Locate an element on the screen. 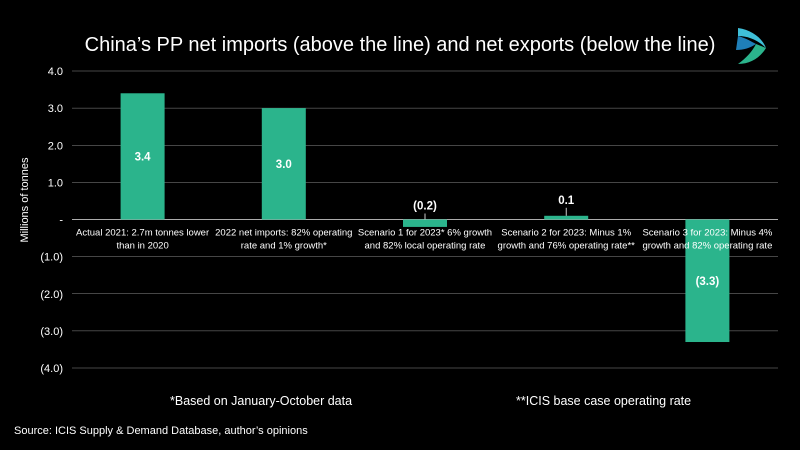 The width and height of the screenshot is (800, 450). data-label: 3.4 is located at coordinates (143, 157).